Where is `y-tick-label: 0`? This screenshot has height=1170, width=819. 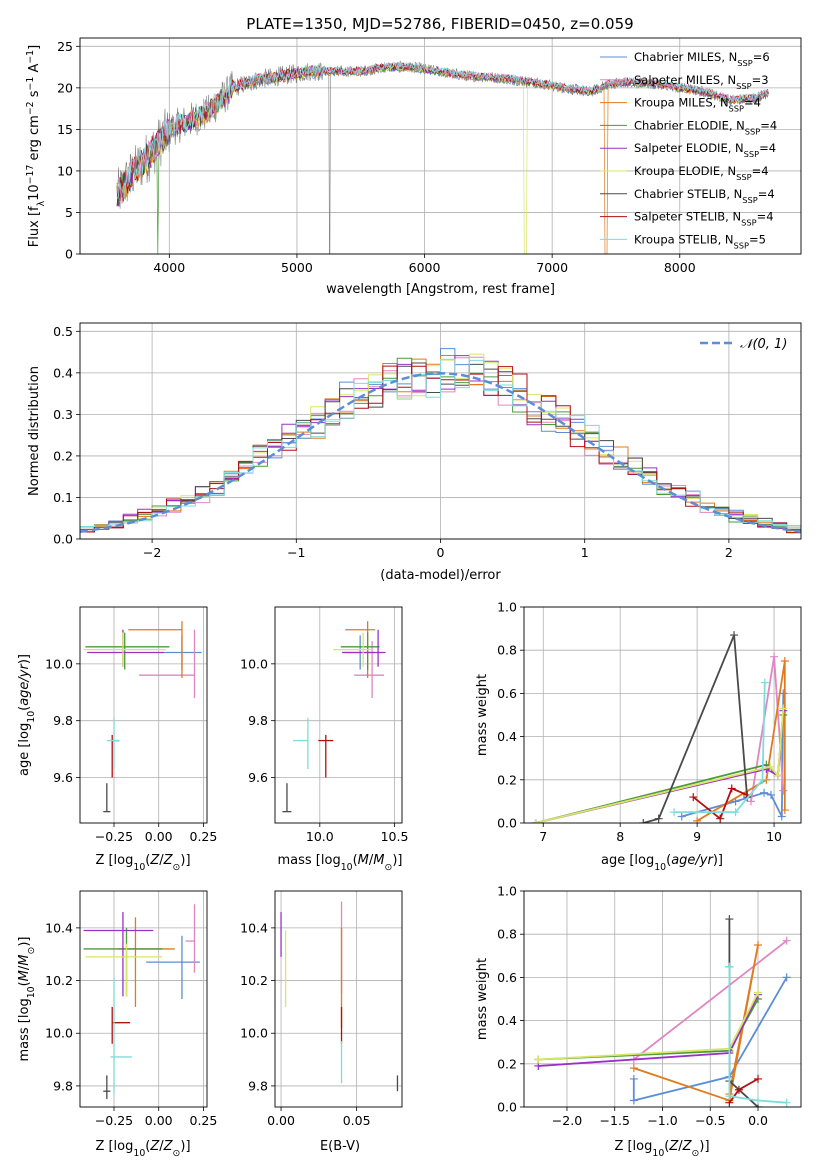 y-tick-label: 0 is located at coordinates (69, 254).